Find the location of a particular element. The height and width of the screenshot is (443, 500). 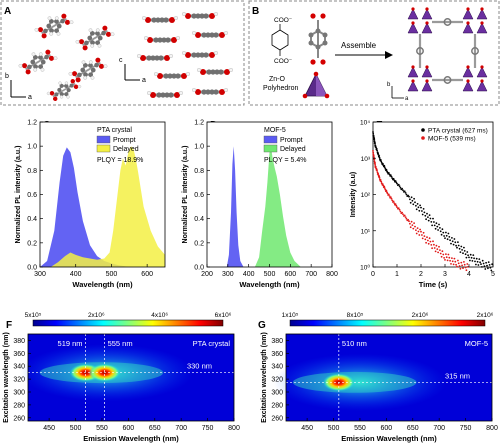

polyhedron-label: Polyhedron is located at coordinates (281, 88).